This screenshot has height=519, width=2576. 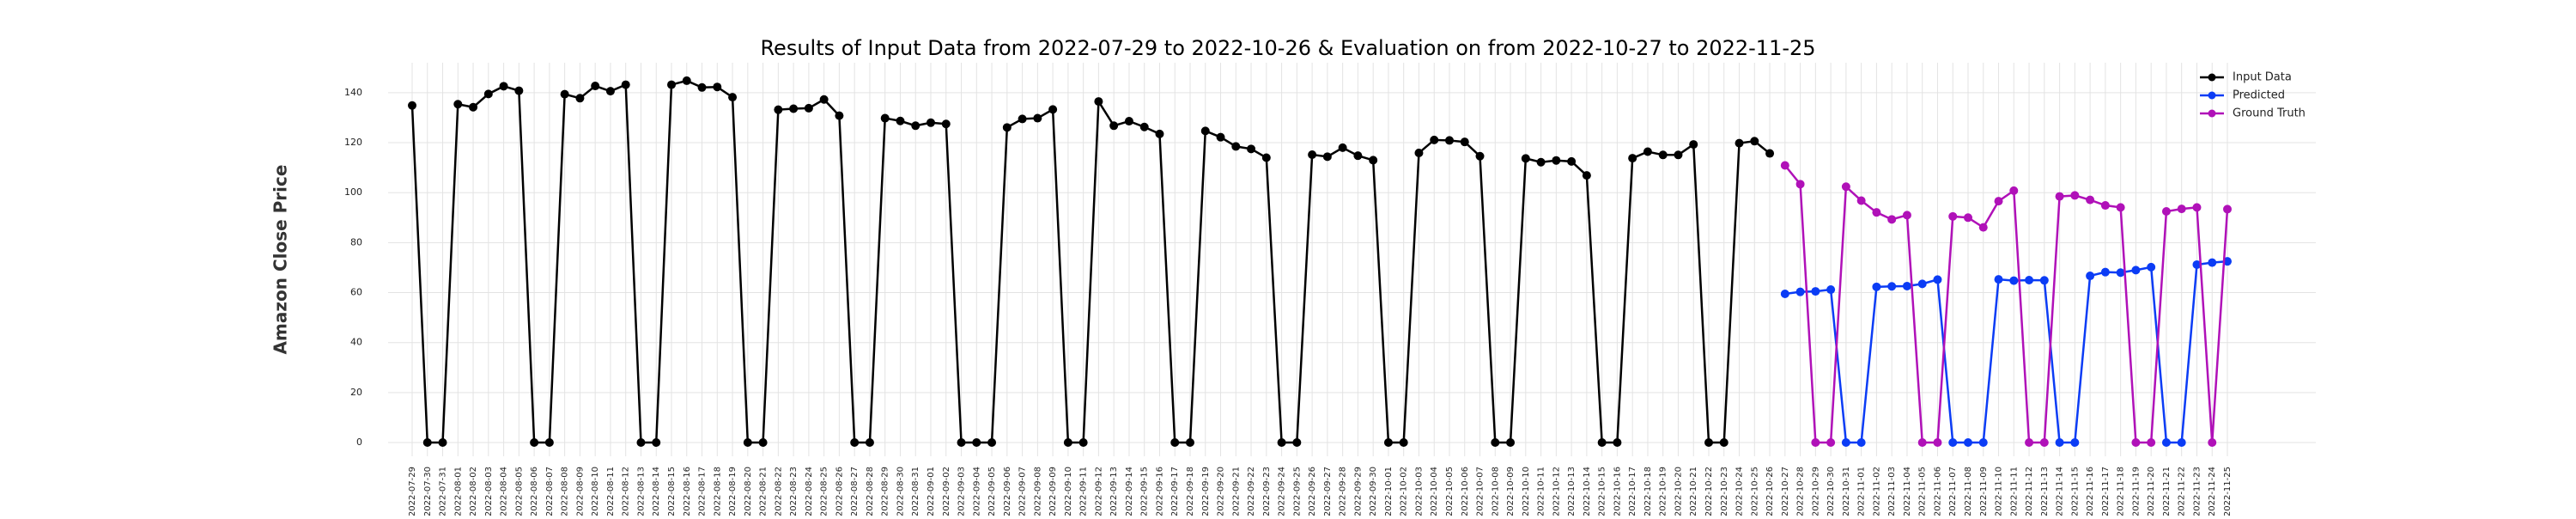 I want to click on x-tick-label: 2022-10-06, so click(x=1466, y=491).